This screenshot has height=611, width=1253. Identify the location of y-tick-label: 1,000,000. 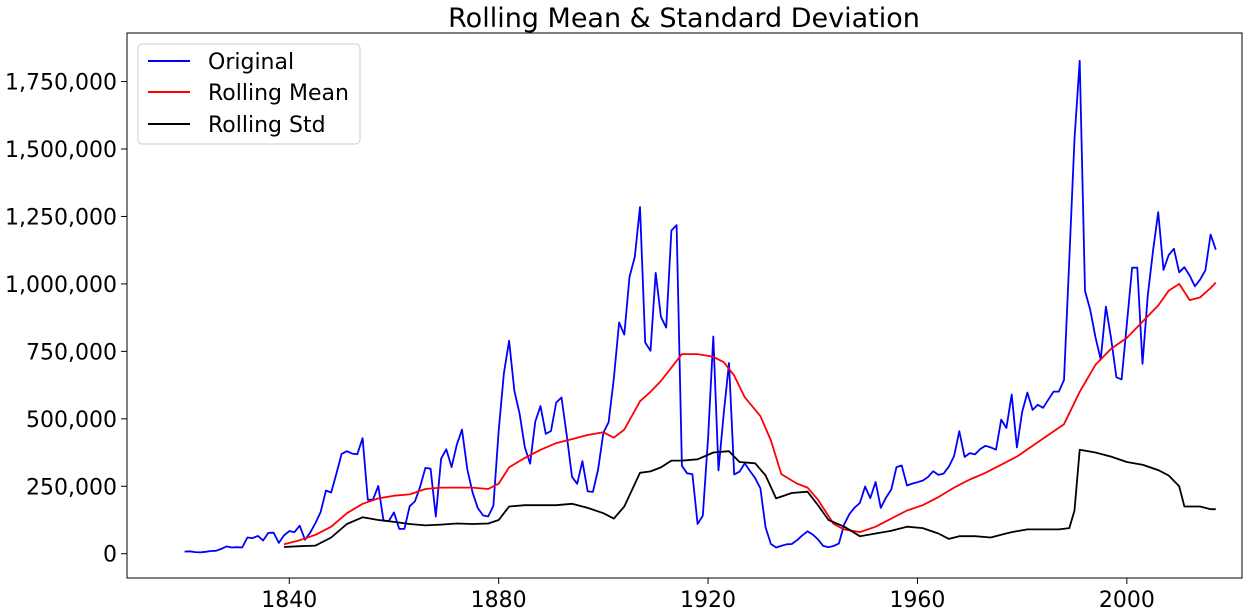
(61, 285).